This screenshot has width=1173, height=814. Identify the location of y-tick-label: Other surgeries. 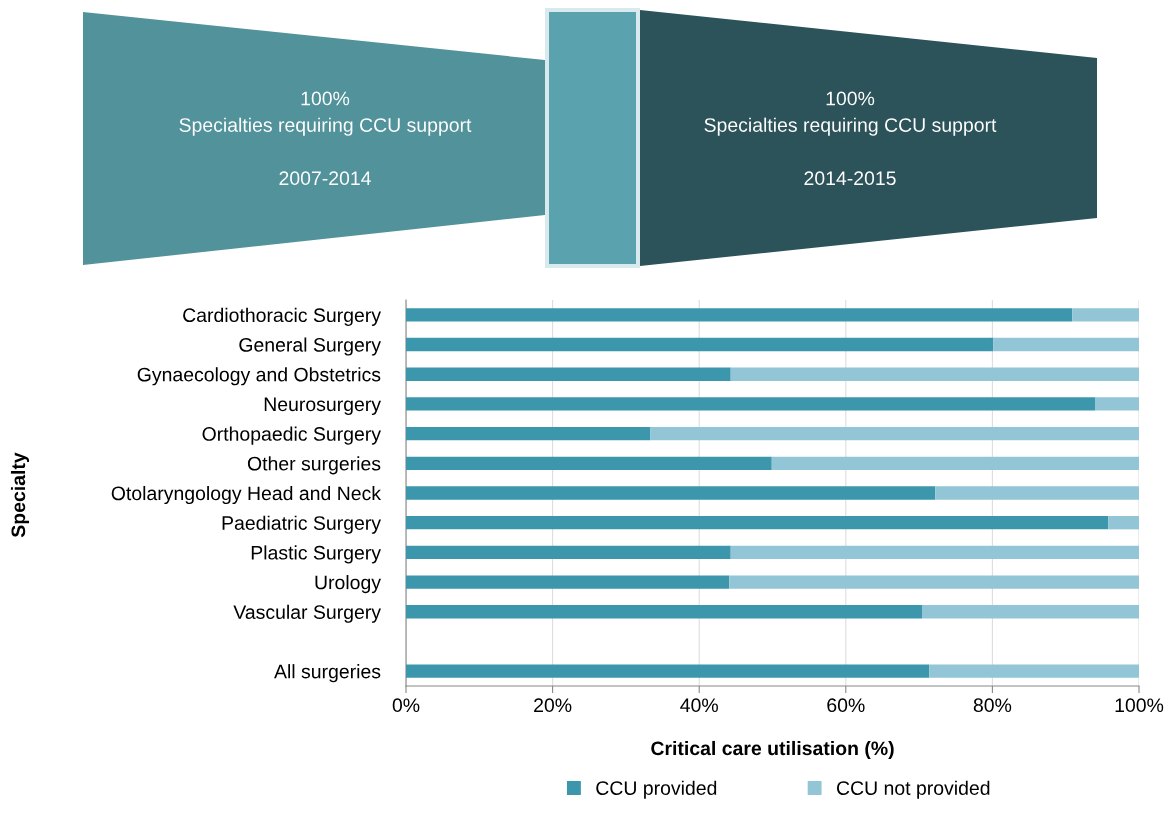
(314, 465).